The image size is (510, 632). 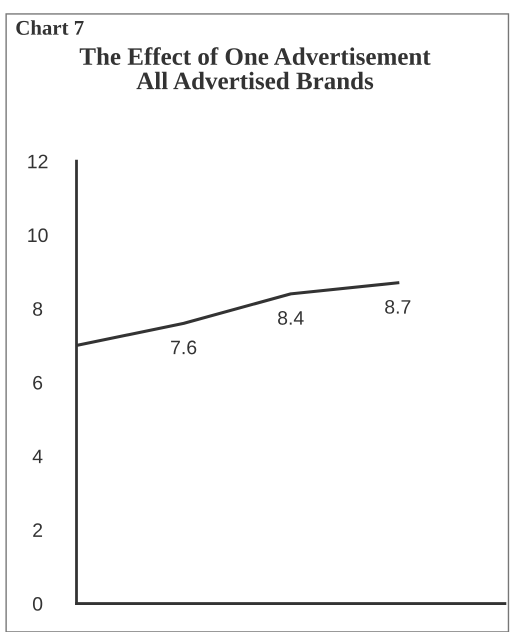 I want to click on y-tick-label: 10, so click(x=38, y=235).